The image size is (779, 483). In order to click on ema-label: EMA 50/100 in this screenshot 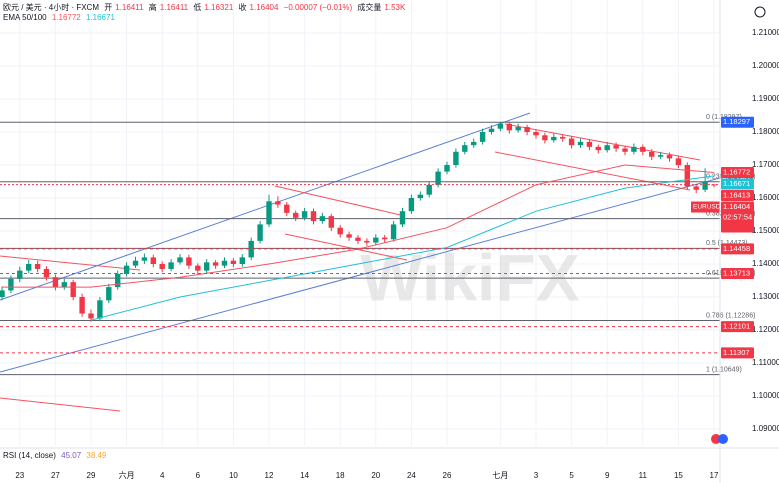, I will do `click(25, 17)`.